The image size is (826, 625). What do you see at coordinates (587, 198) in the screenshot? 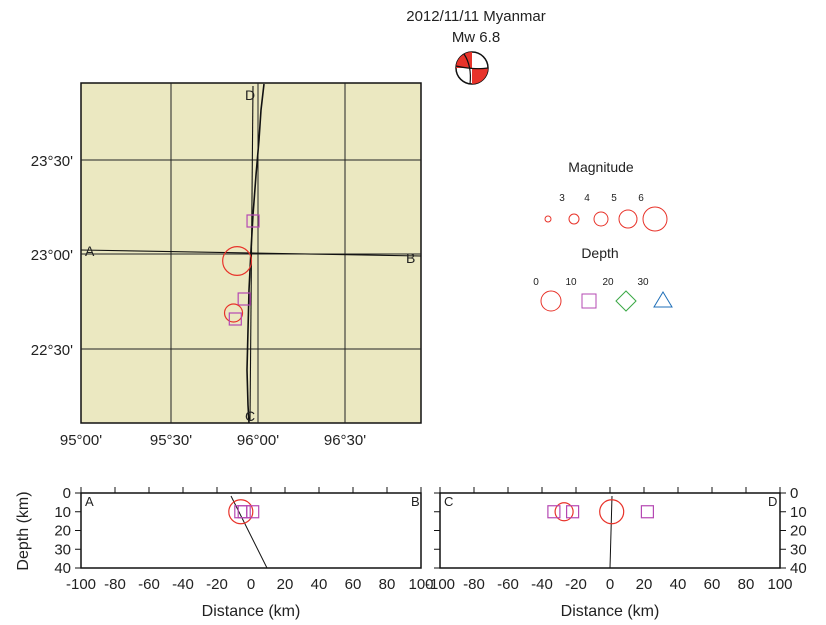
I see `legend-mag-value: 4` at bounding box center [587, 198].